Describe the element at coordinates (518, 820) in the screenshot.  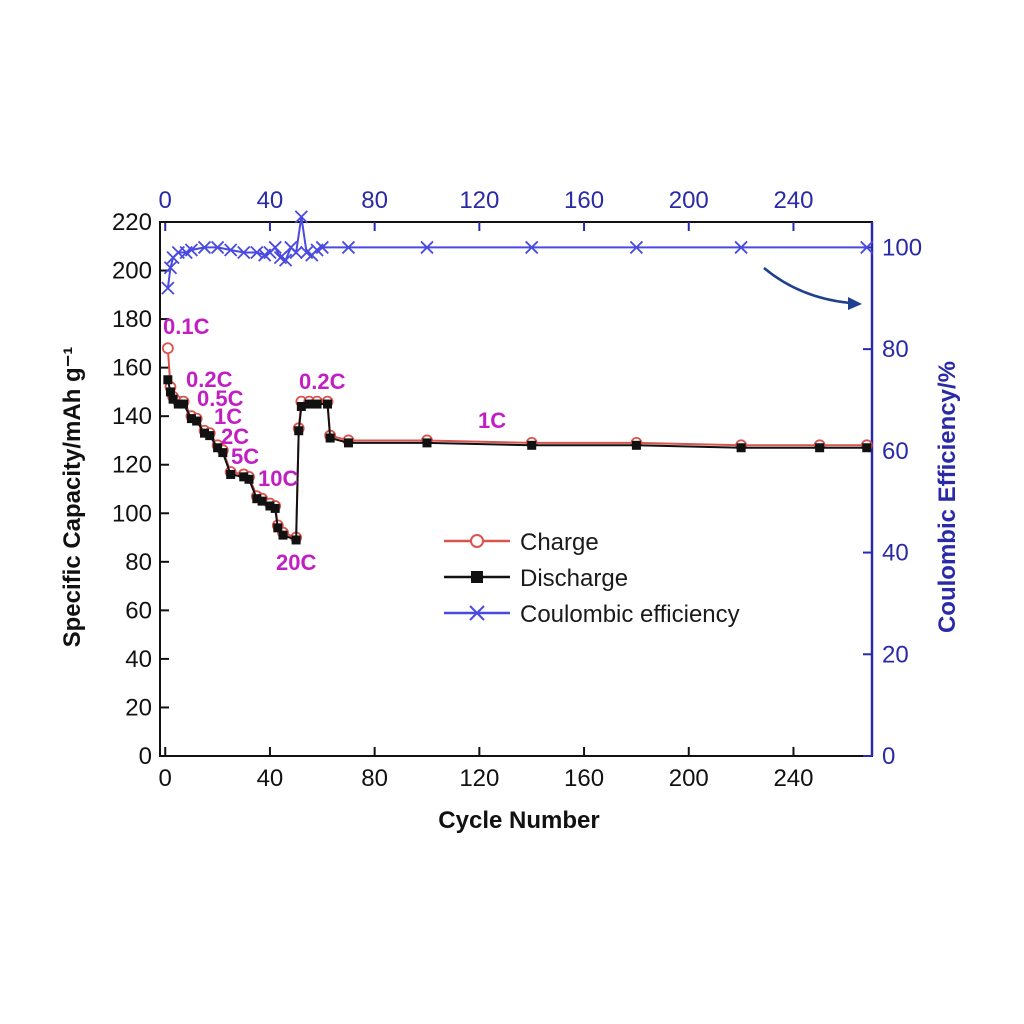
I see `x-axis-title: Cycle Number` at that location.